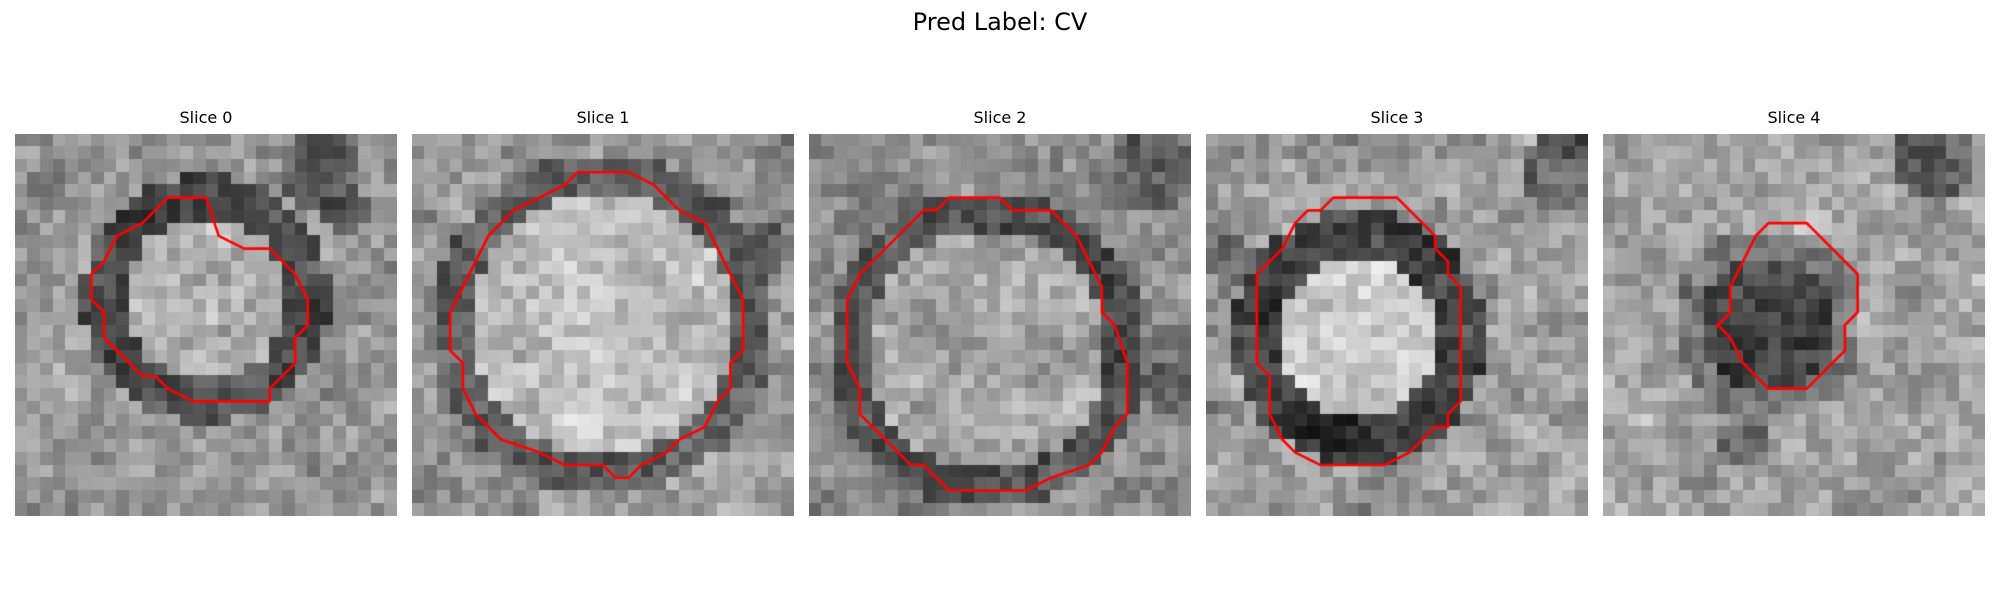  I want to click on slice-panel-0: Slice 0, so click(206, 312).